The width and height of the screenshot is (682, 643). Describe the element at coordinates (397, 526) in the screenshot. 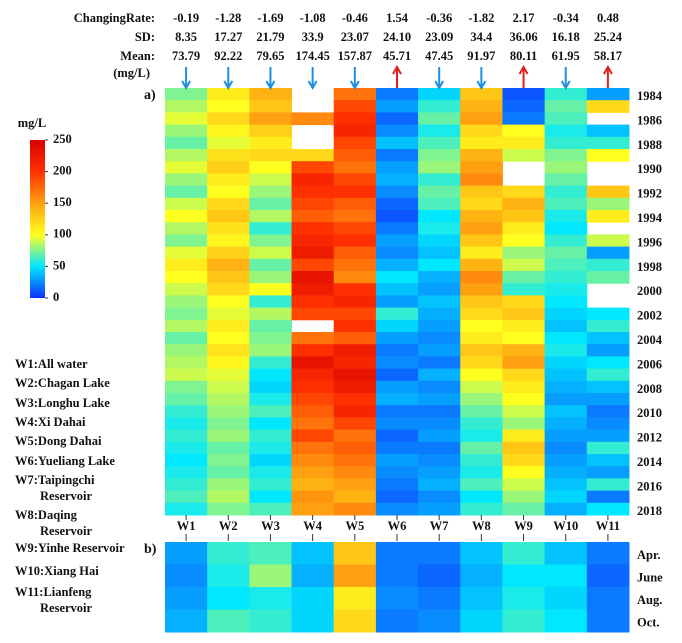

I see `x-tick-label: W6` at that location.